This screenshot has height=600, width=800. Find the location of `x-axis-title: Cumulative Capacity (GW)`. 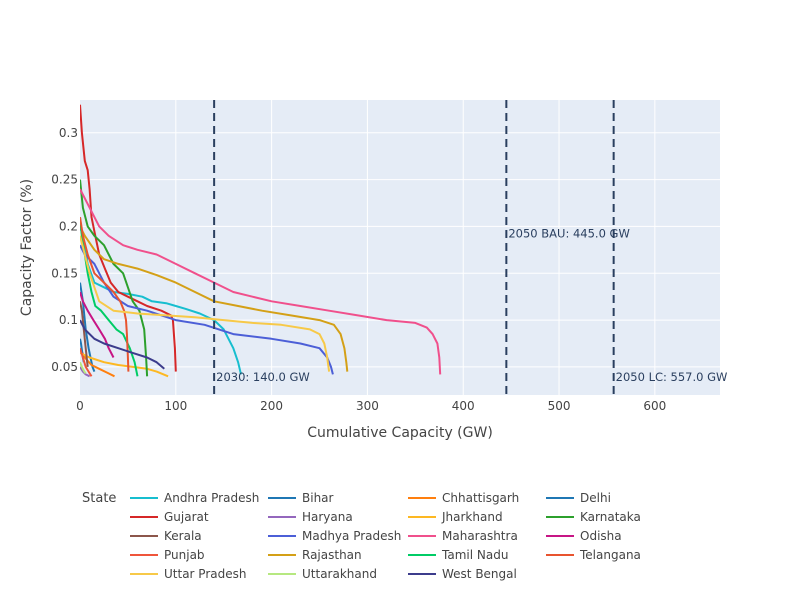

x-axis-title: Cumulative Capacity (GW) is located at coordinates (400, 433).